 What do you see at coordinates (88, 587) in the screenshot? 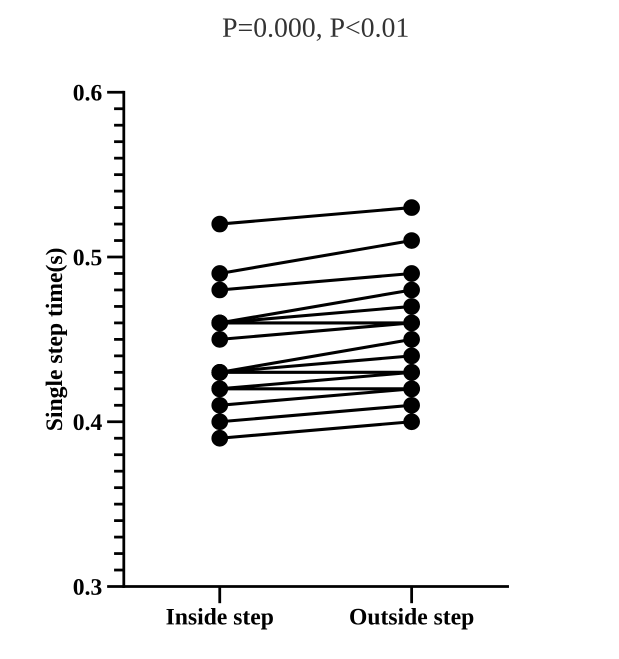
I see `y-tick-label: 0.3` at bounding box center [88, 587].